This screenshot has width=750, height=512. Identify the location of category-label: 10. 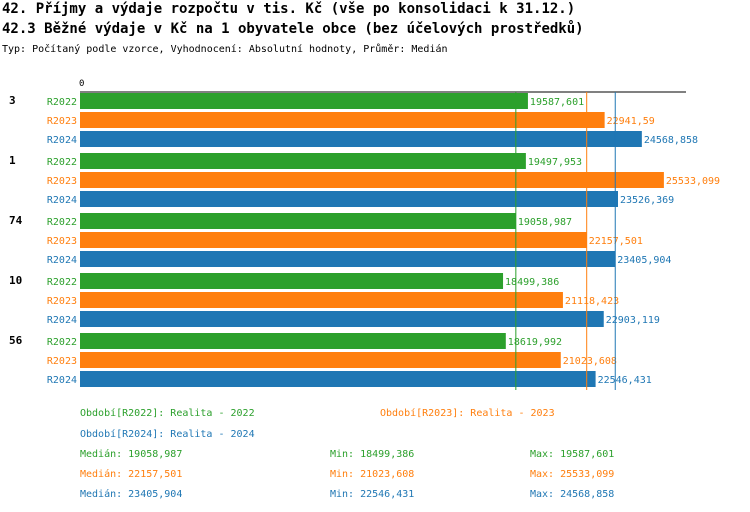
(15, 280).